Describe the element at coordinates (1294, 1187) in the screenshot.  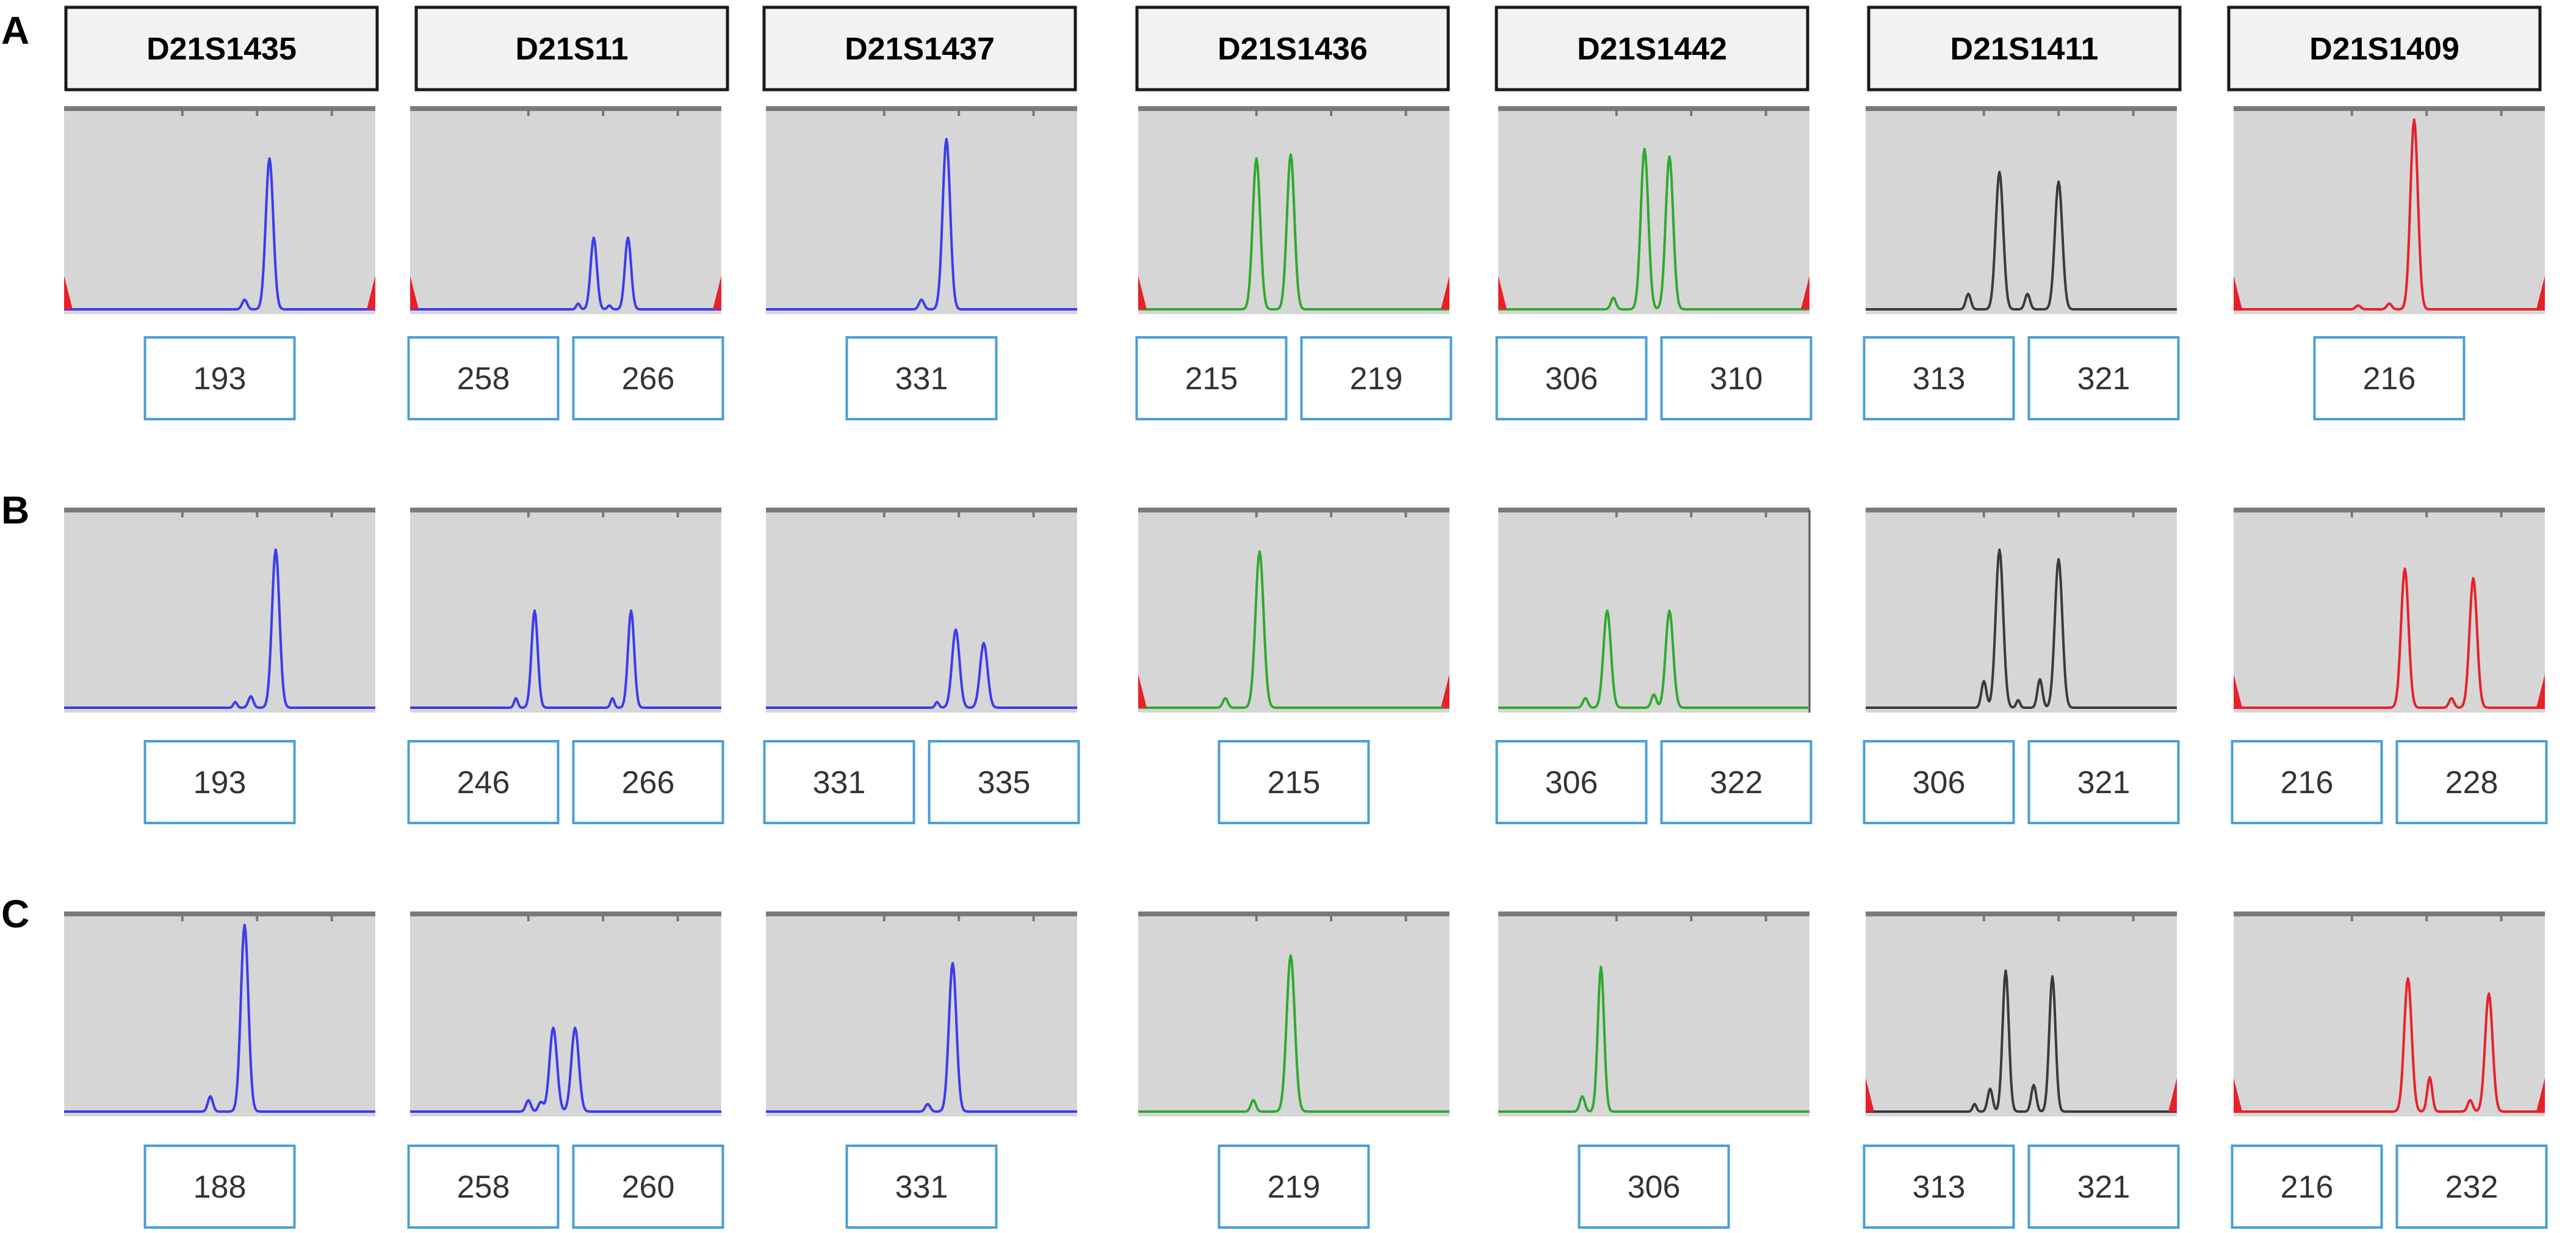
I see `allele-call-box: 219` at that location.